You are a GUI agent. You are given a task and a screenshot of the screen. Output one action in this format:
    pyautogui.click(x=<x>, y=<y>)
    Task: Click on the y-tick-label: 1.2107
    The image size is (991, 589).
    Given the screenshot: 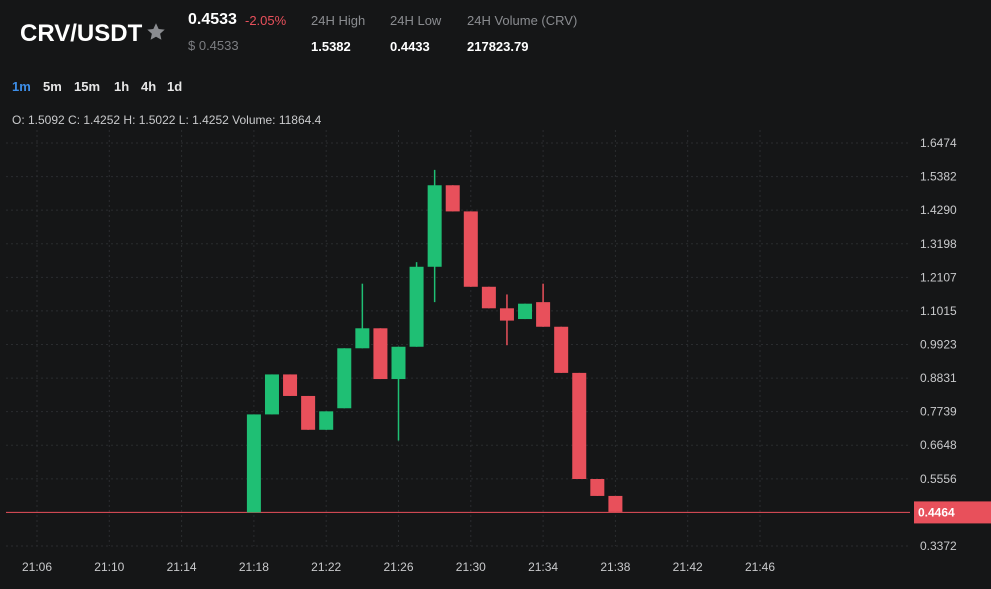 What is the action you would take?
    pyautogui.click(x=938, y=277)
    